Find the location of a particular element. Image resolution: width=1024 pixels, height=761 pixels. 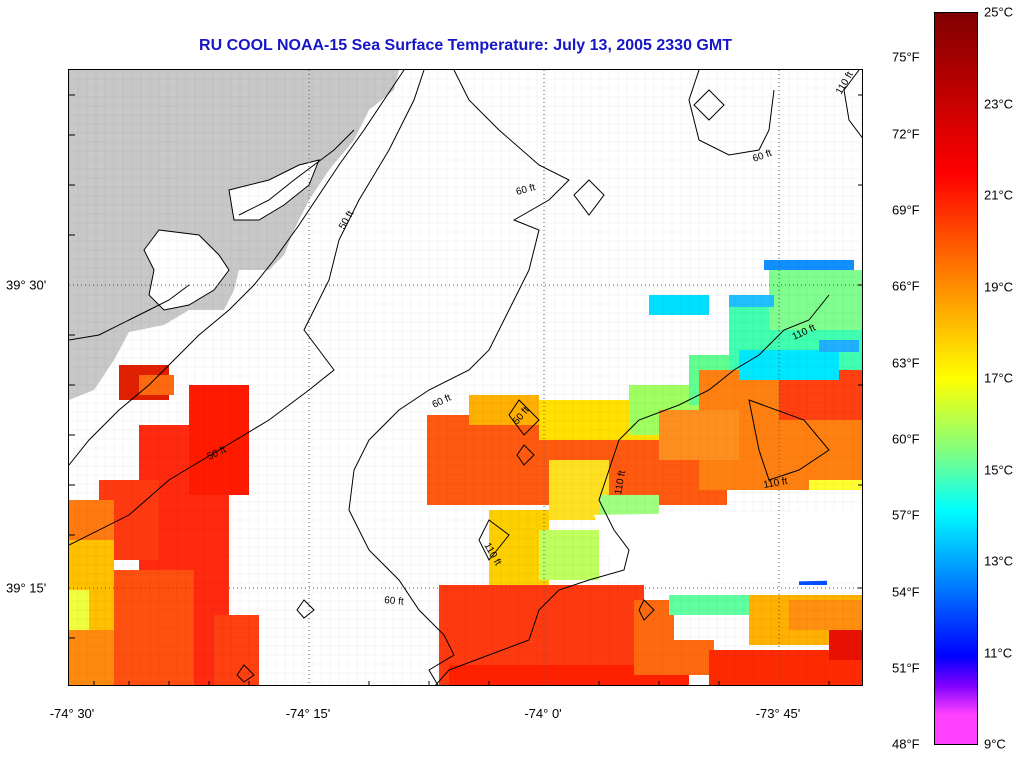

colorbar-label-f: 75°F is located at coordinates (906, 57).